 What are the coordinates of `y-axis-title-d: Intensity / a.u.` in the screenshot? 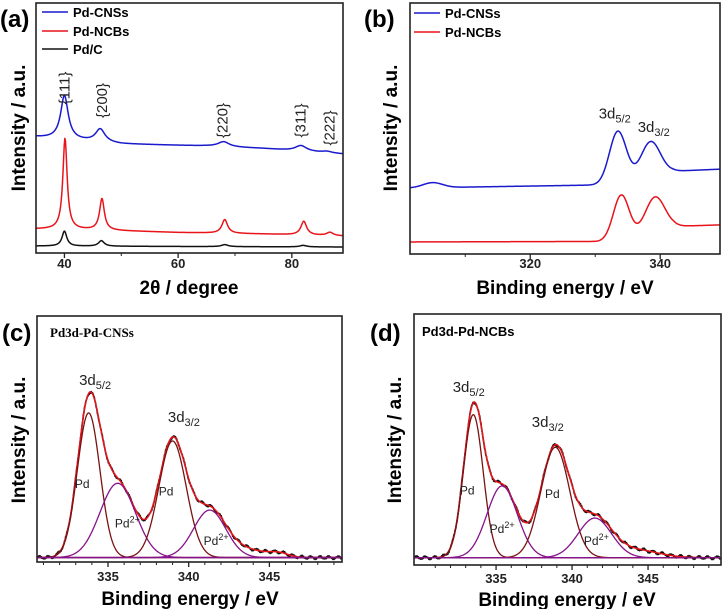 It's located at (395, 440).